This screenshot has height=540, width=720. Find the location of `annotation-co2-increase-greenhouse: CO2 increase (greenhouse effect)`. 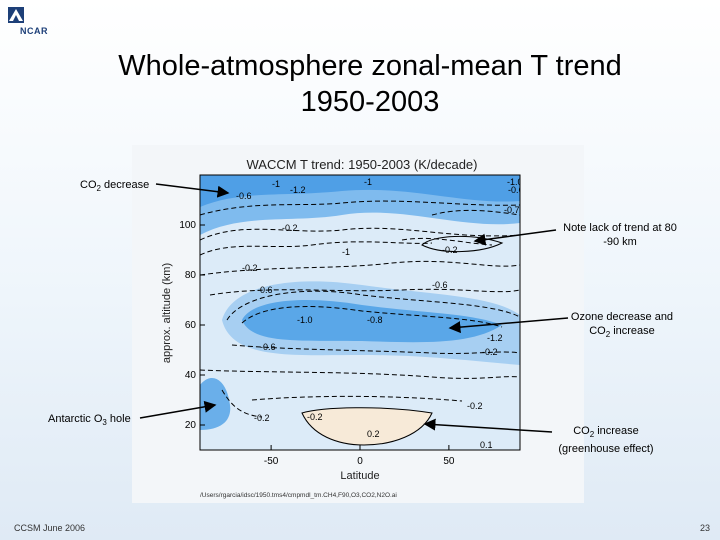

annotation-co2-increase-greenhouse: CO2 increase (greenhouse effect) is located at coordinates (606, 440).